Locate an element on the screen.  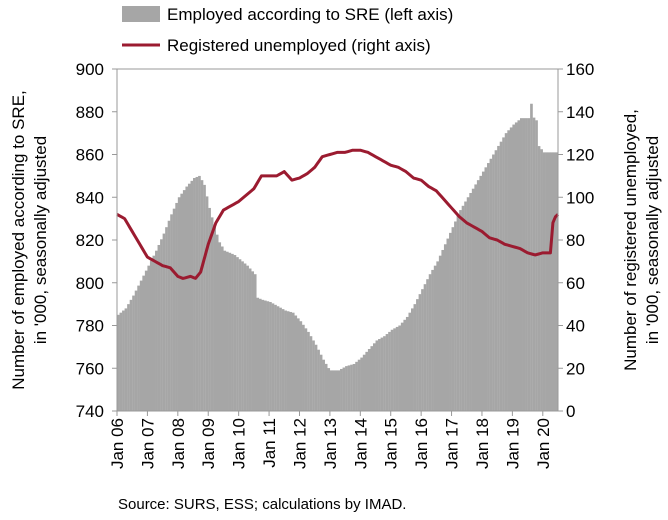
x-axis-tick-label: Jan 19 is located at coordinates (512, 443).